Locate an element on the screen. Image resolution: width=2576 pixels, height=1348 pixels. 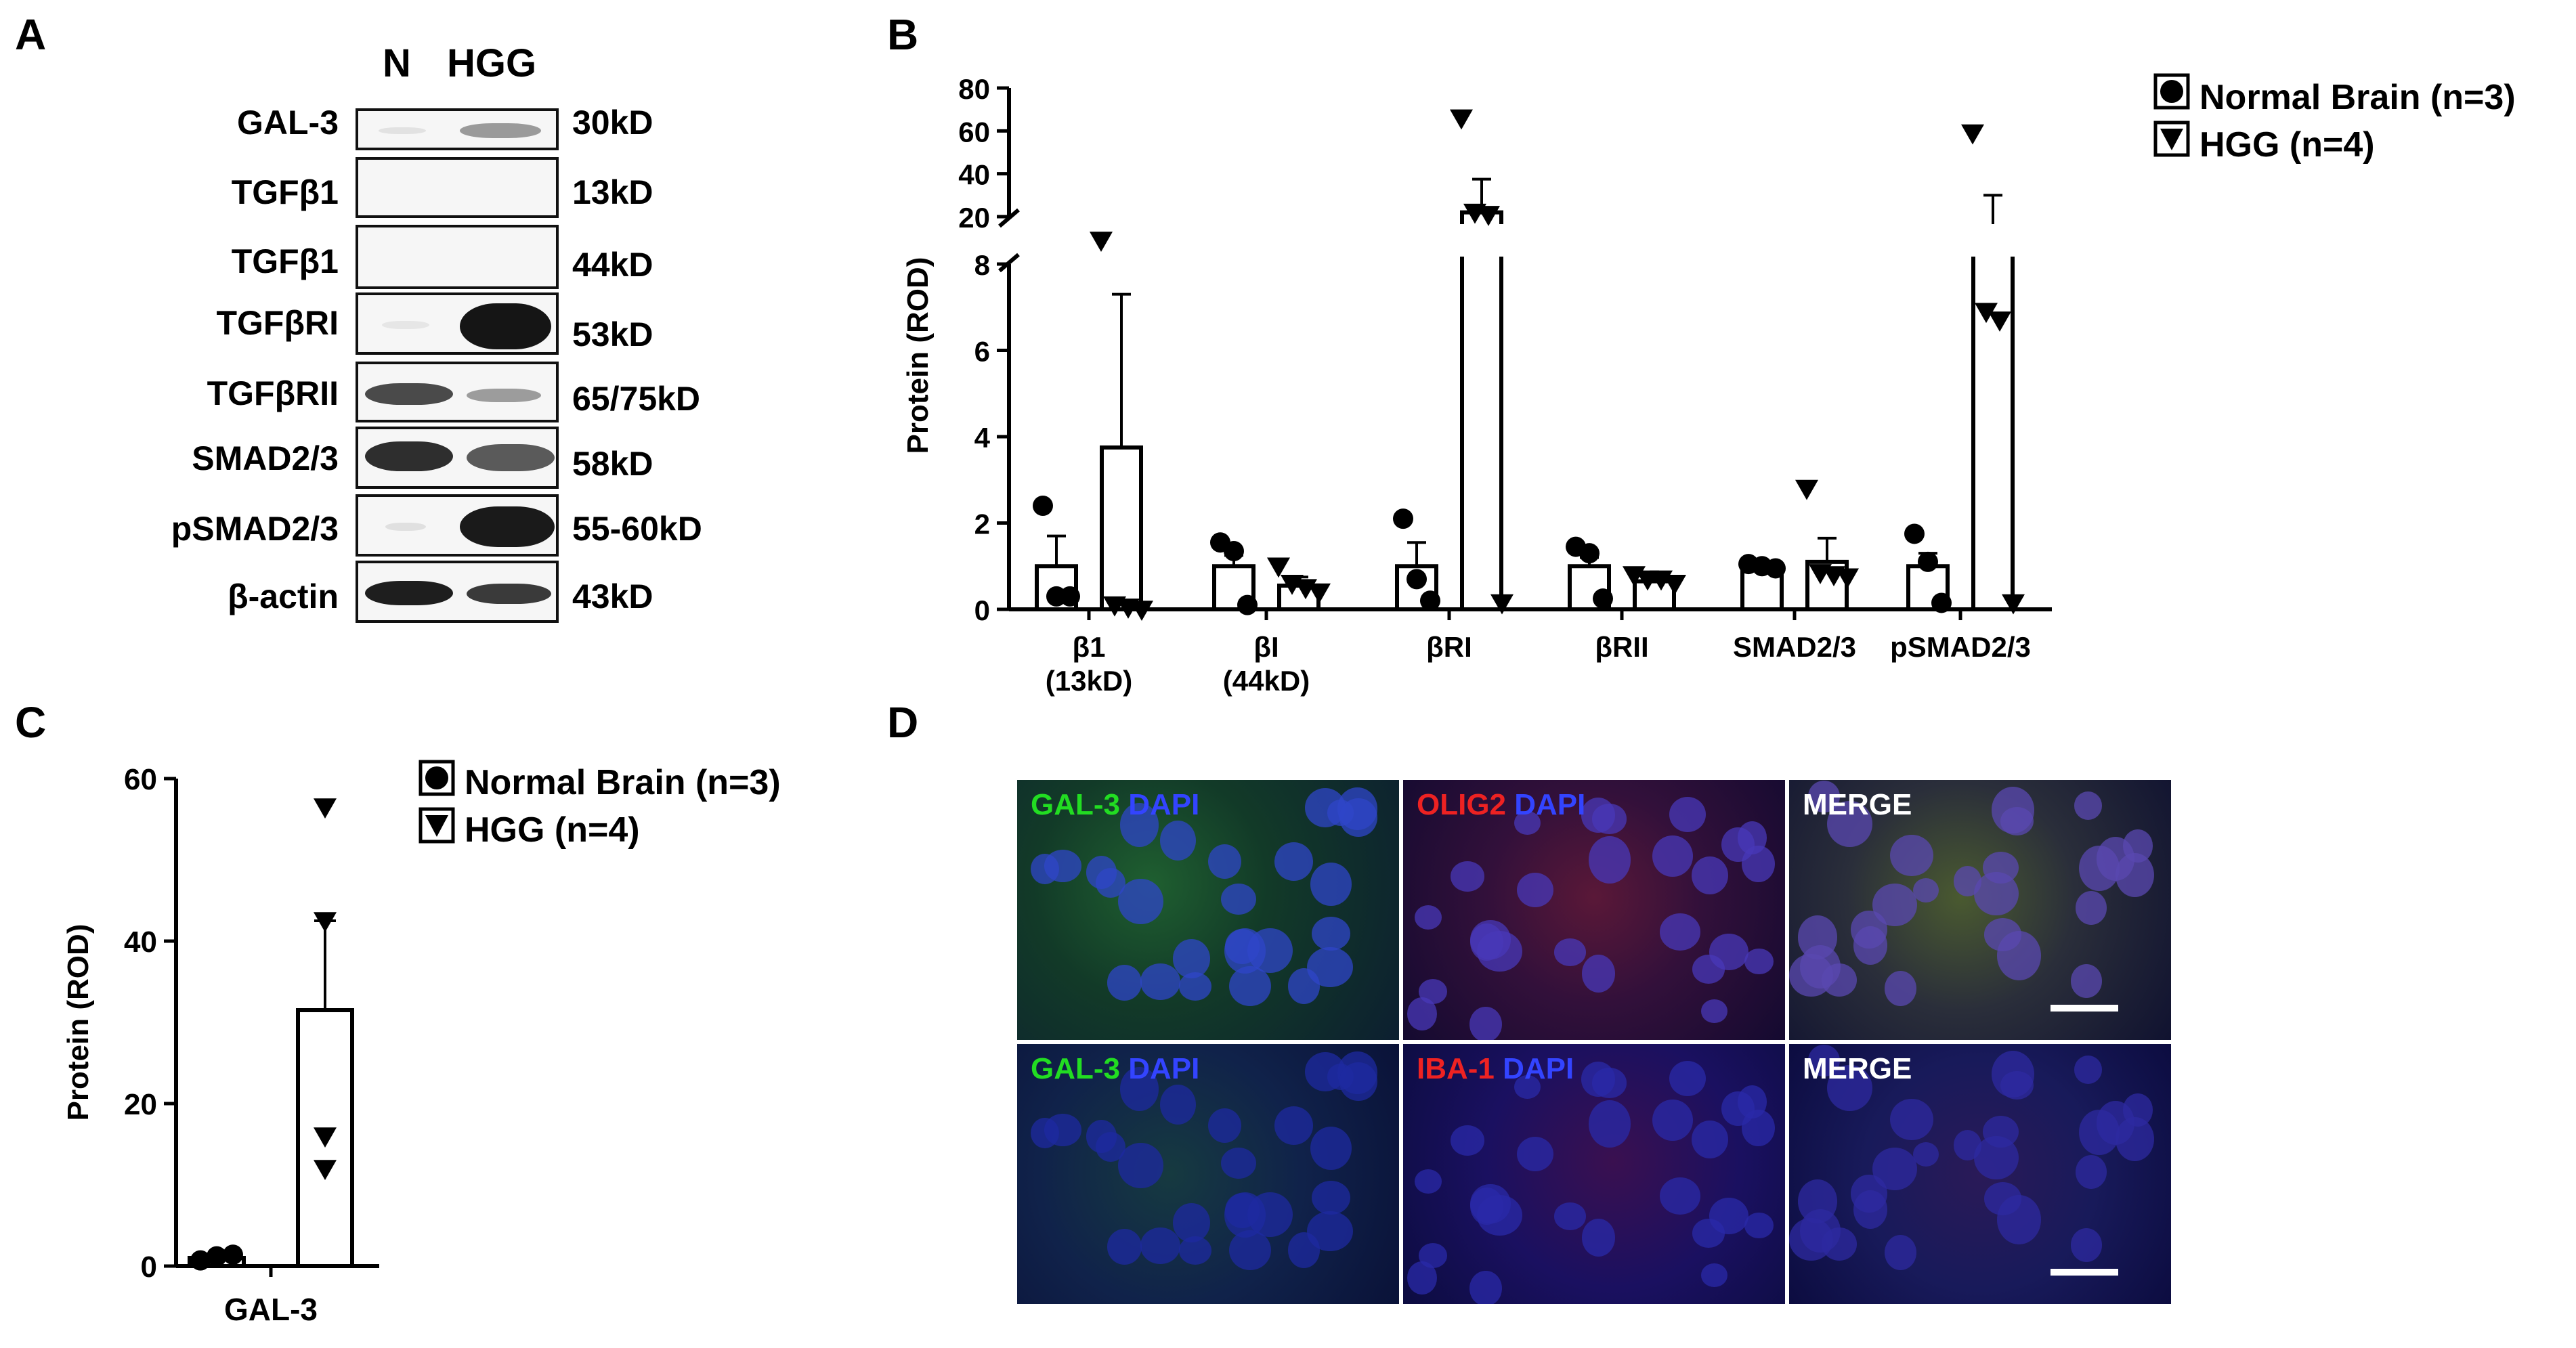
blot-size: 65/75kD is located at coordinates (636, 399).